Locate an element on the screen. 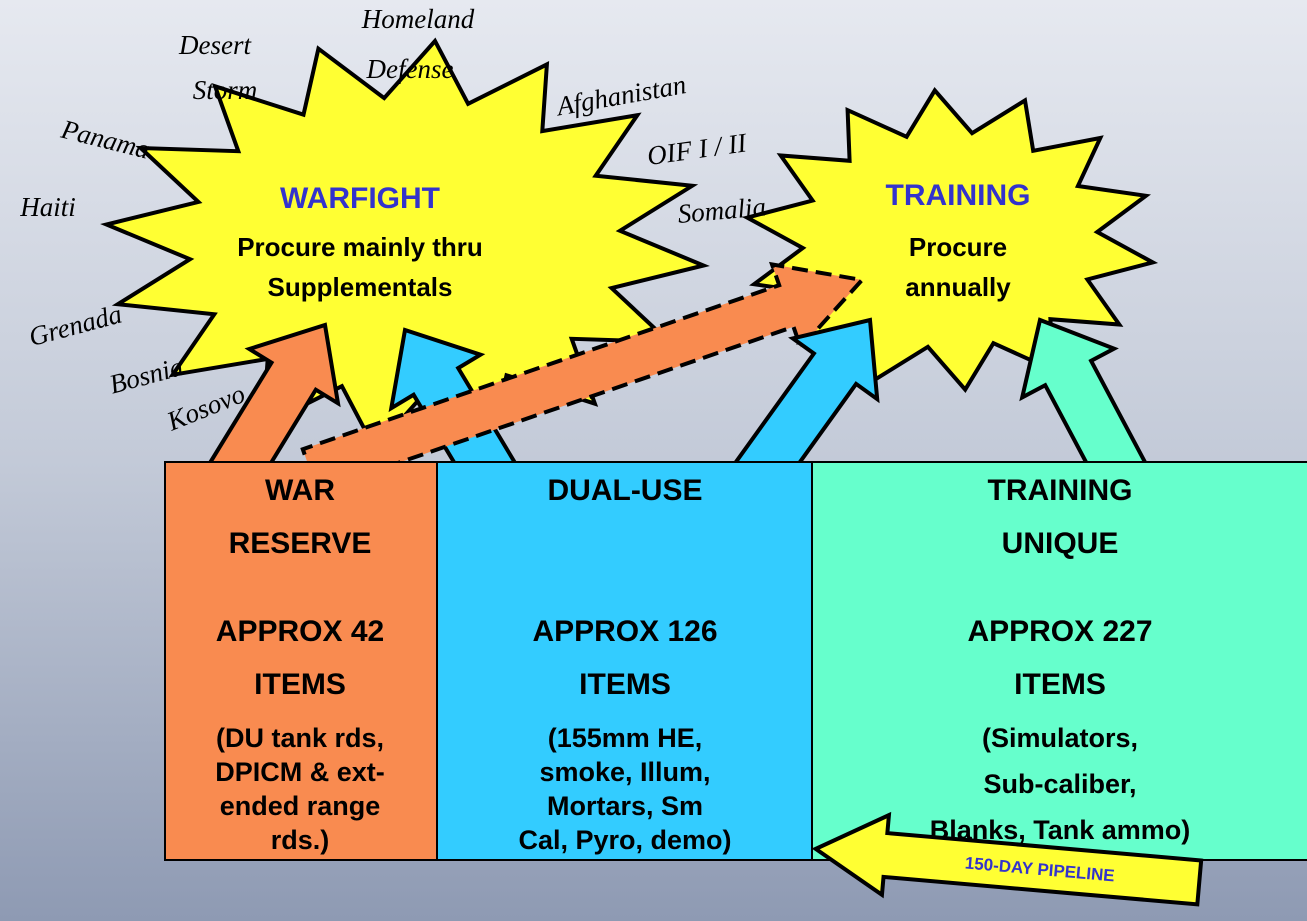 This screenshot has width=1307, height=921. box-examples: rds.) is located at coordinates (300, 840).